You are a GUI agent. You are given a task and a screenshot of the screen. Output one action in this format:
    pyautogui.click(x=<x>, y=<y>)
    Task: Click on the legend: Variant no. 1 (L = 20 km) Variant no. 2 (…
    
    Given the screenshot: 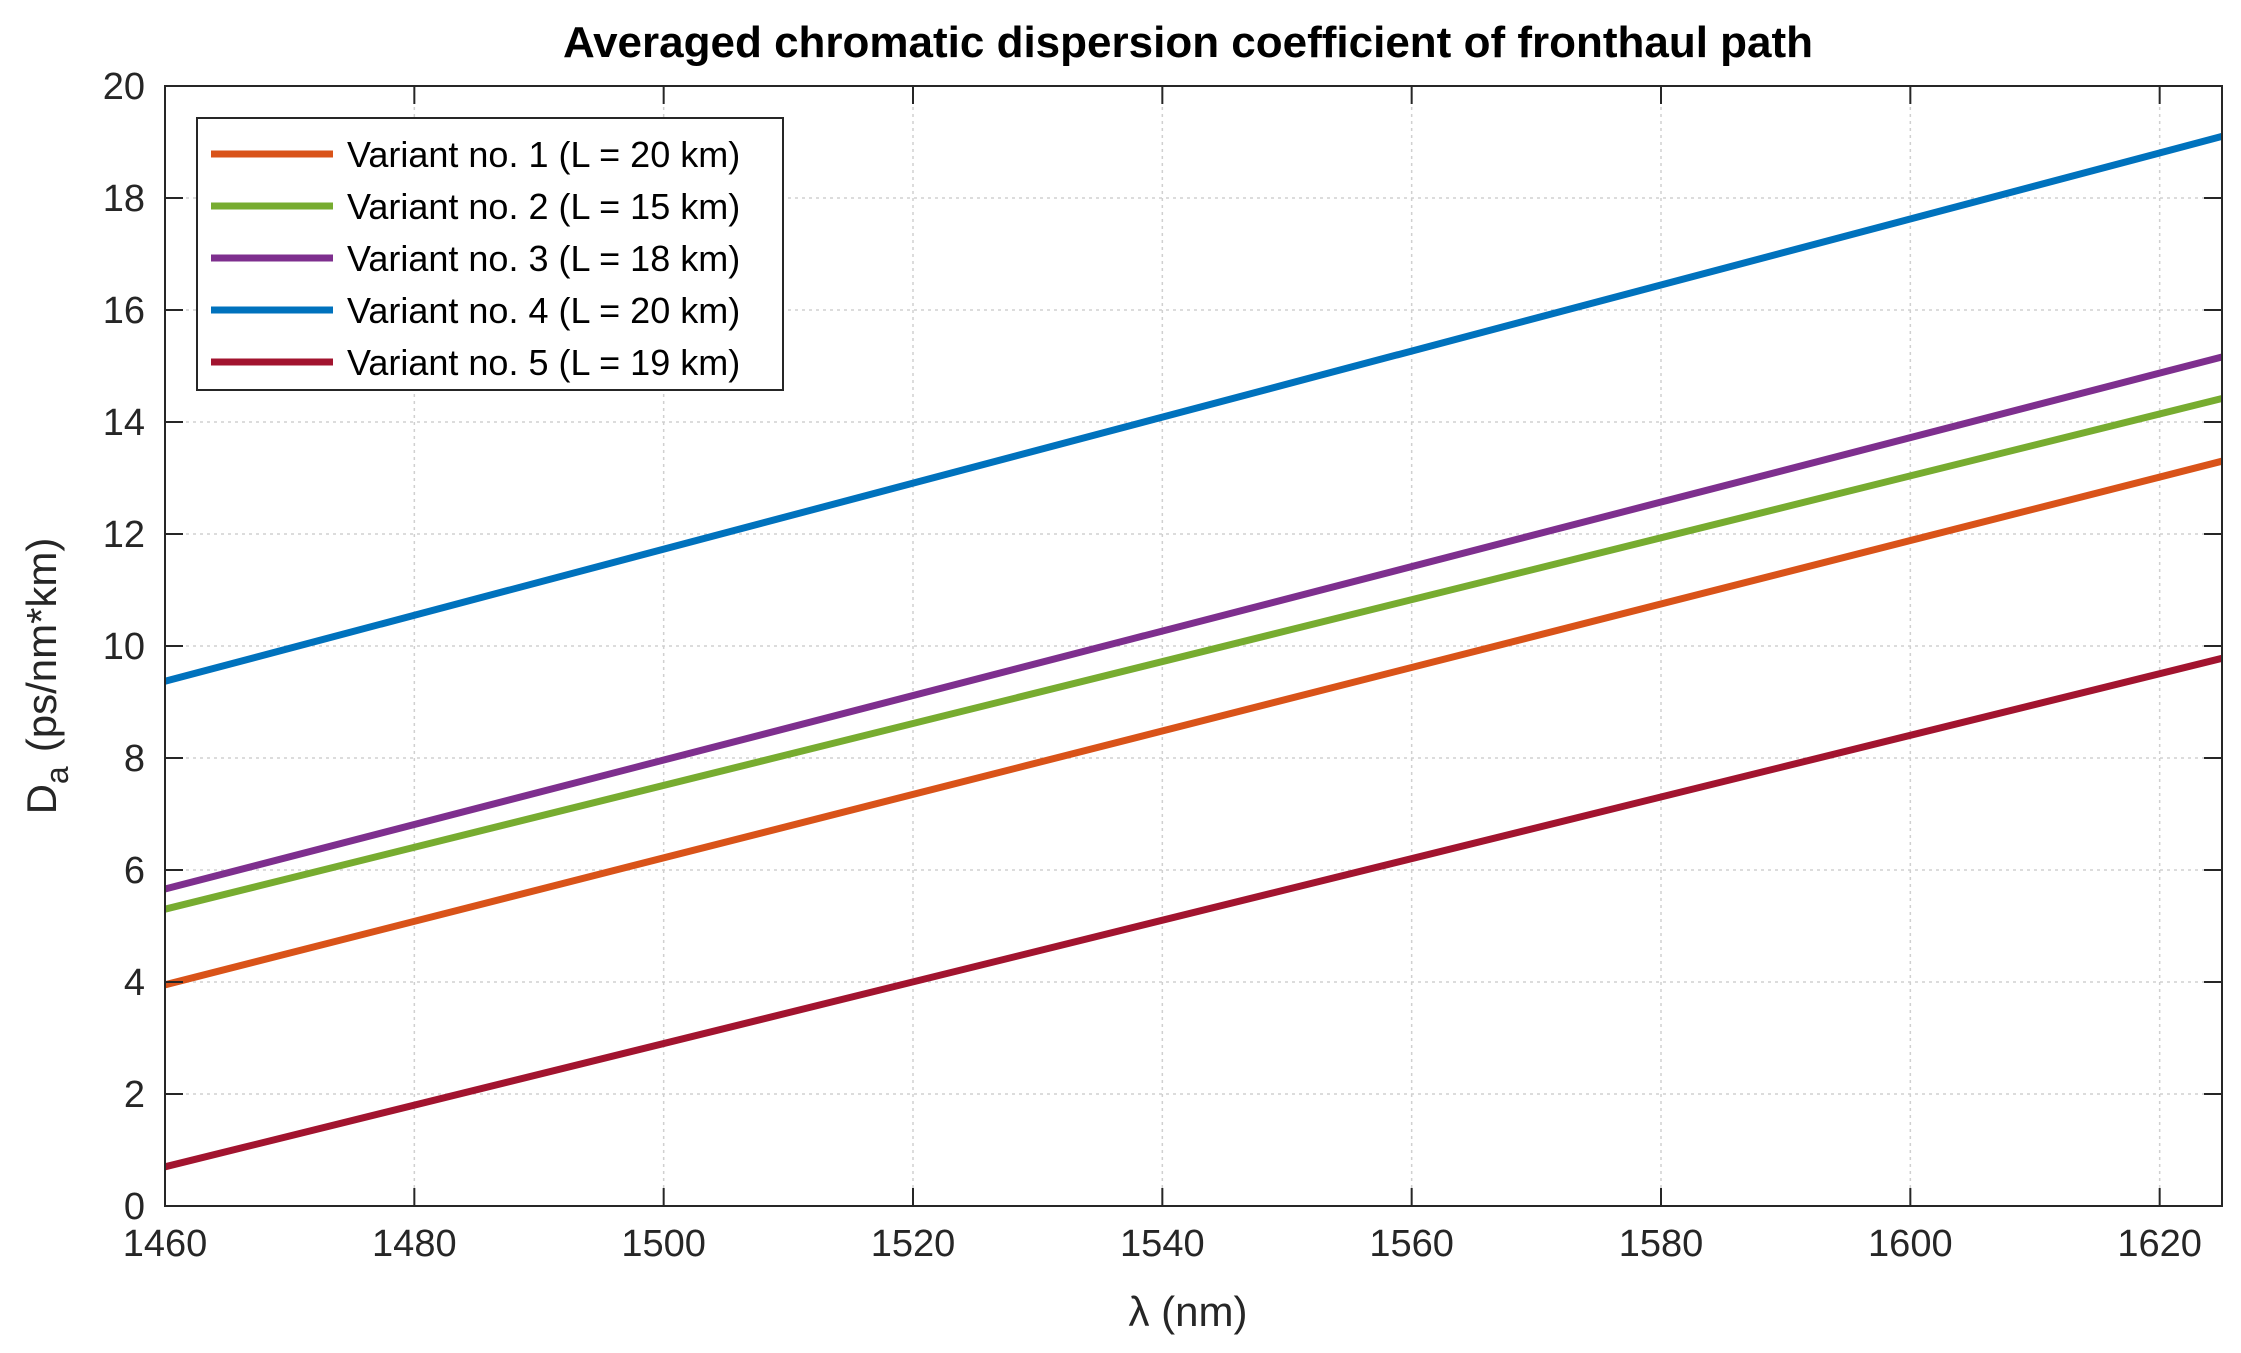 What is the action you would take?
    pyautogui.click(x=490, y=254)
    